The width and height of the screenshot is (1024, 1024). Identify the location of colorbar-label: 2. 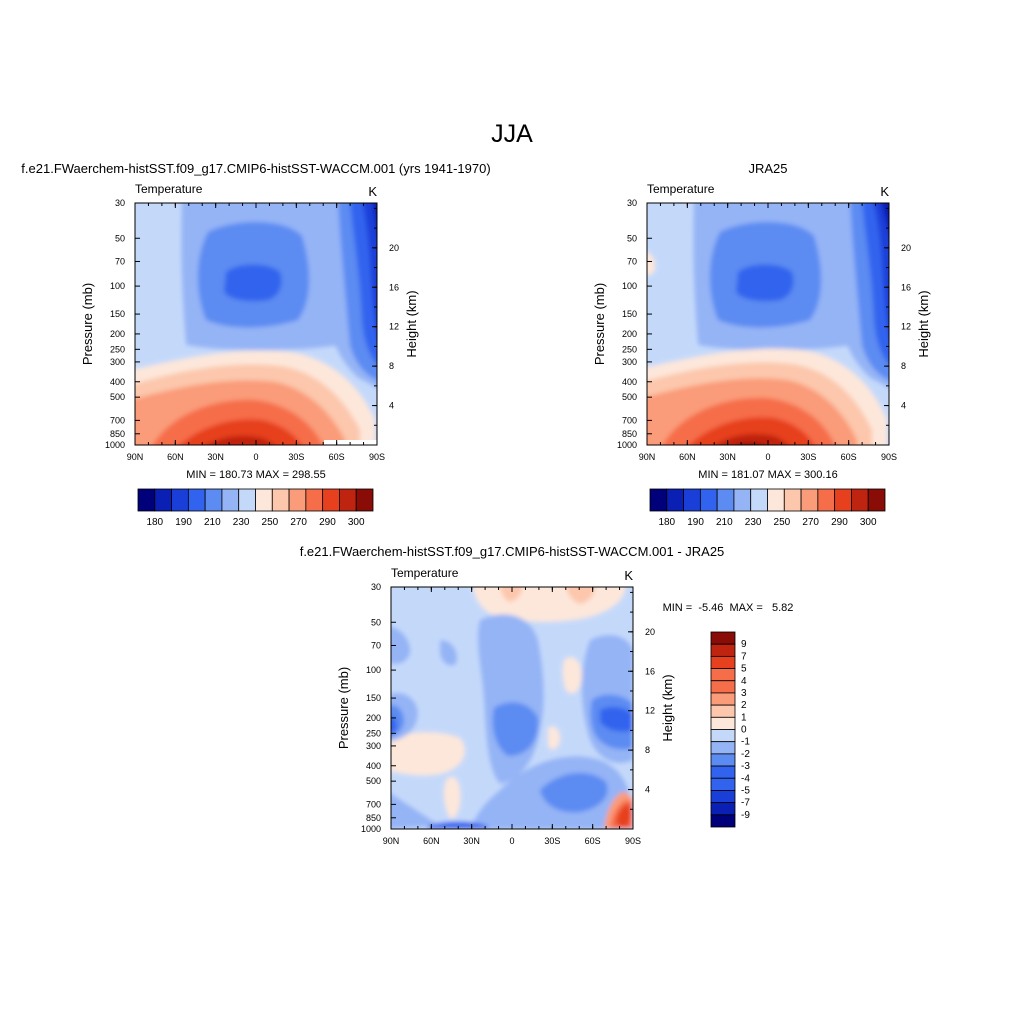
(744, 705).